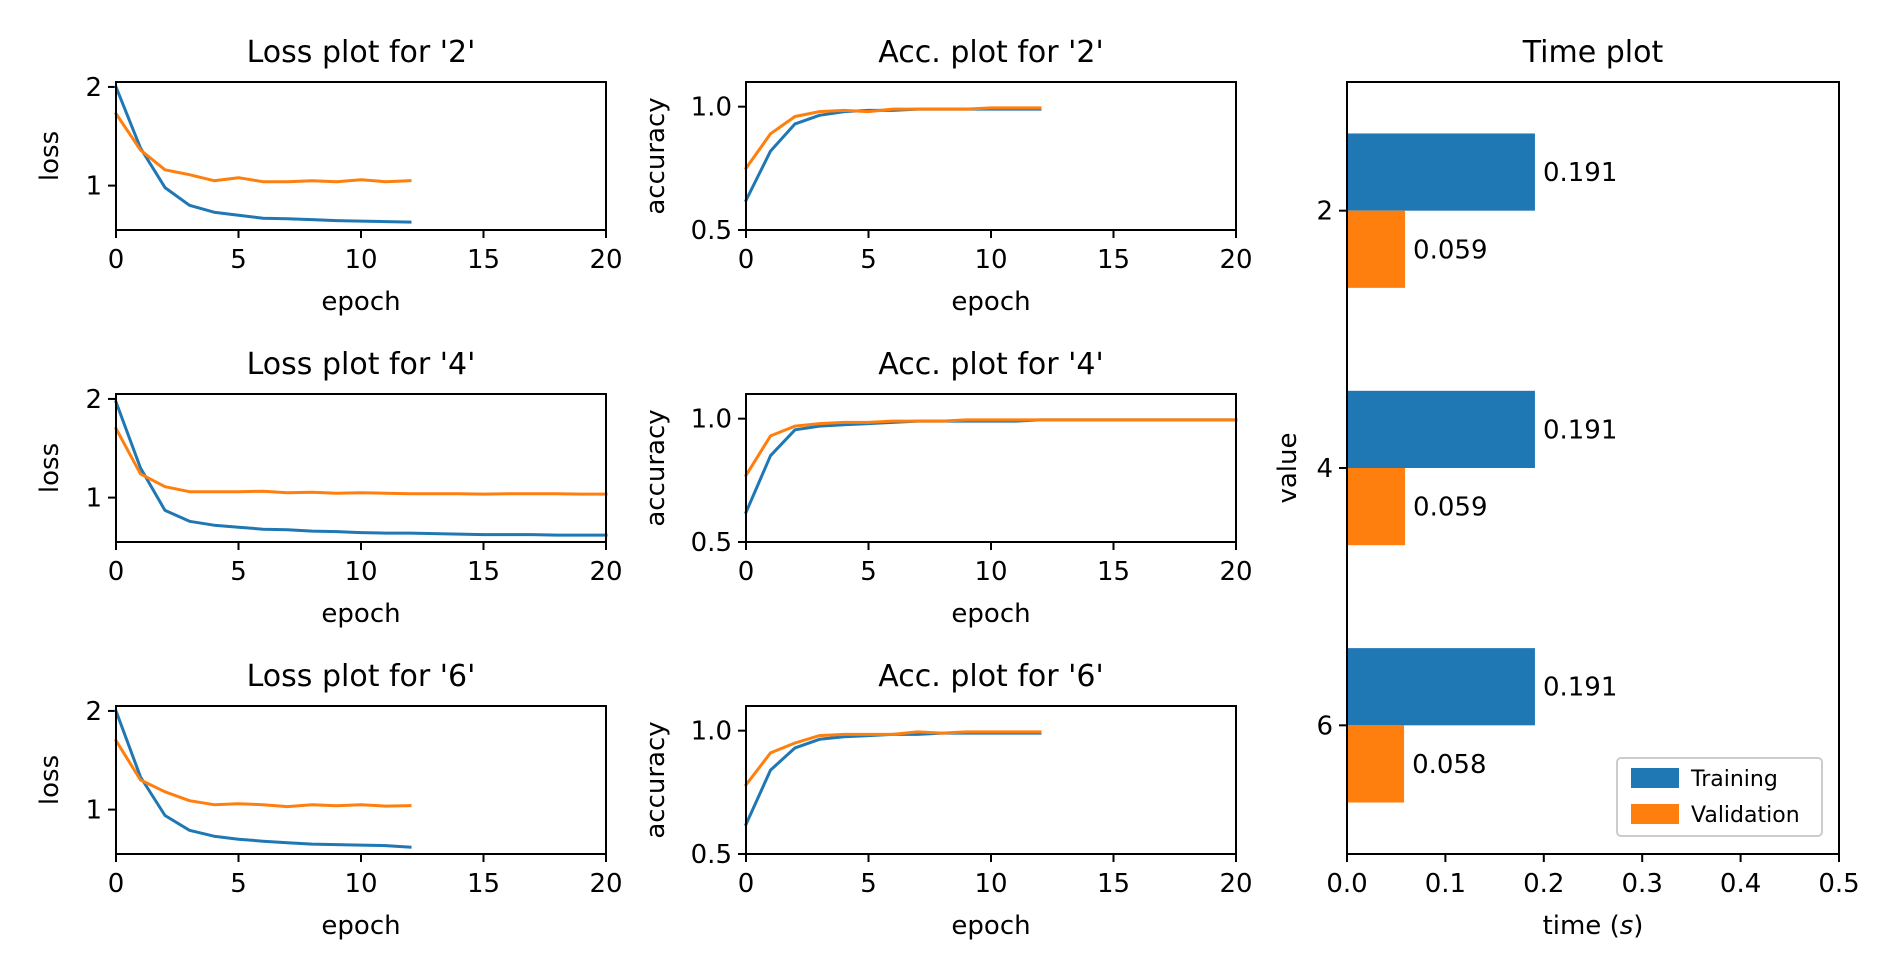 The height and width of the screenshot is (975, 1890). What do you see at coordinates (1655, 778) in the screenshot?
I see `legend-swatch-training` at bounding box center [1655, 778].